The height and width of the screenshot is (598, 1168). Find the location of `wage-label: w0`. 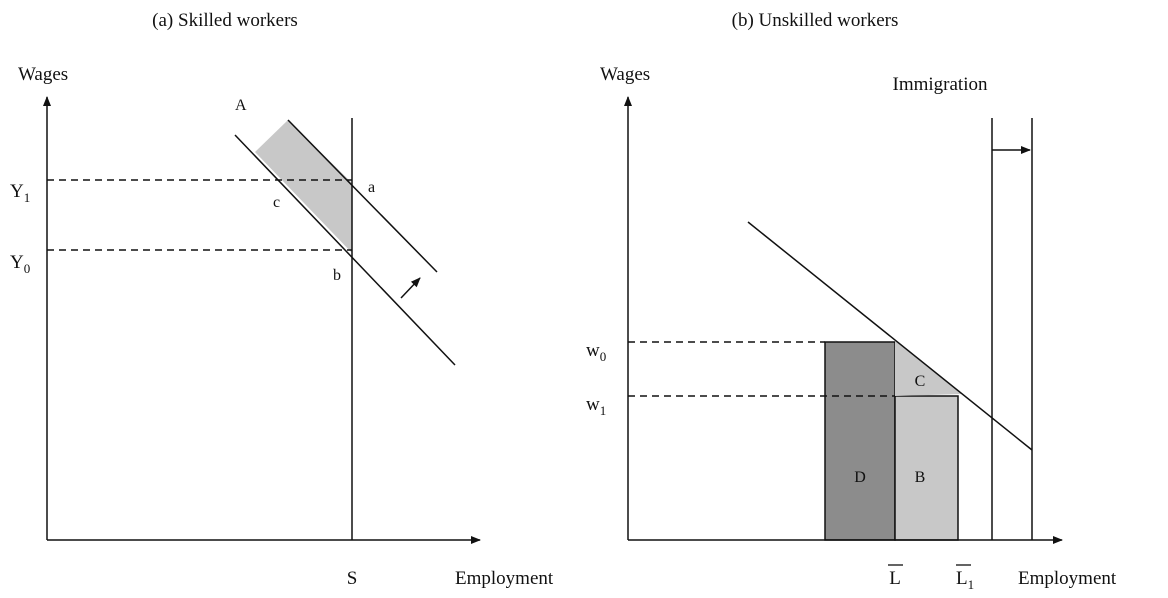

wage-label: w0 is located at coordinates (596, 352).